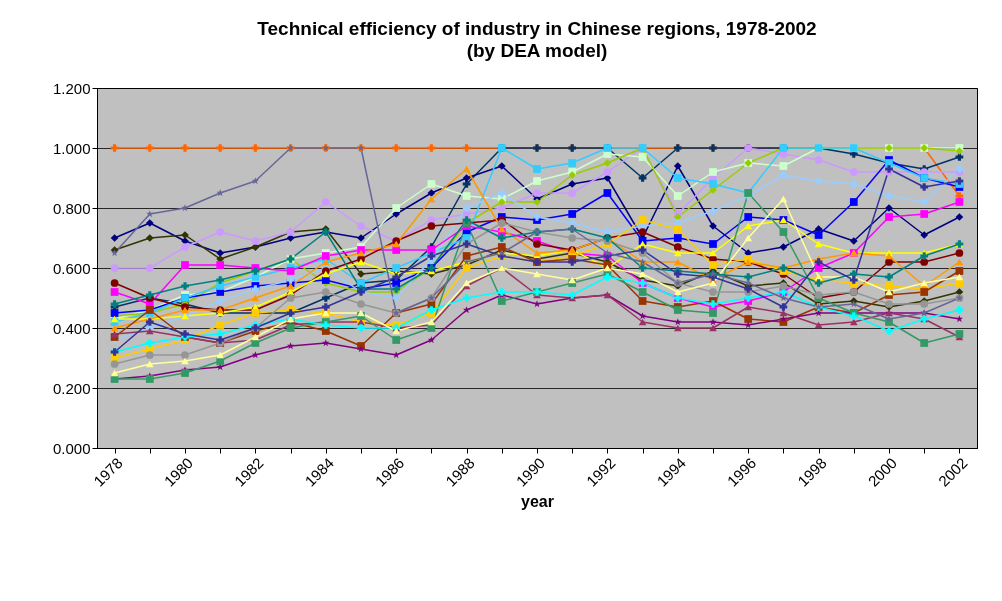  I want to click on y-tick-label: 0.600, so click(71, 268).